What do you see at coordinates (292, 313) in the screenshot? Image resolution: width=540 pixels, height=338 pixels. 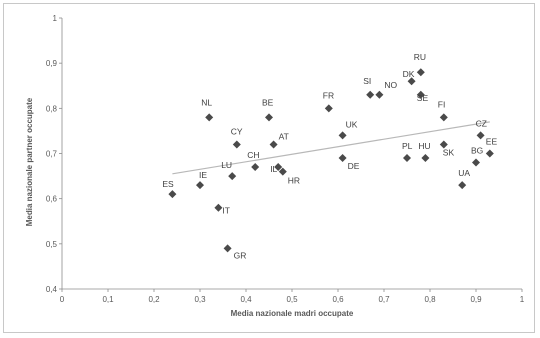 I see `x-axis-title: Media nazionale madri occupate` at bounding box center [292, 313].